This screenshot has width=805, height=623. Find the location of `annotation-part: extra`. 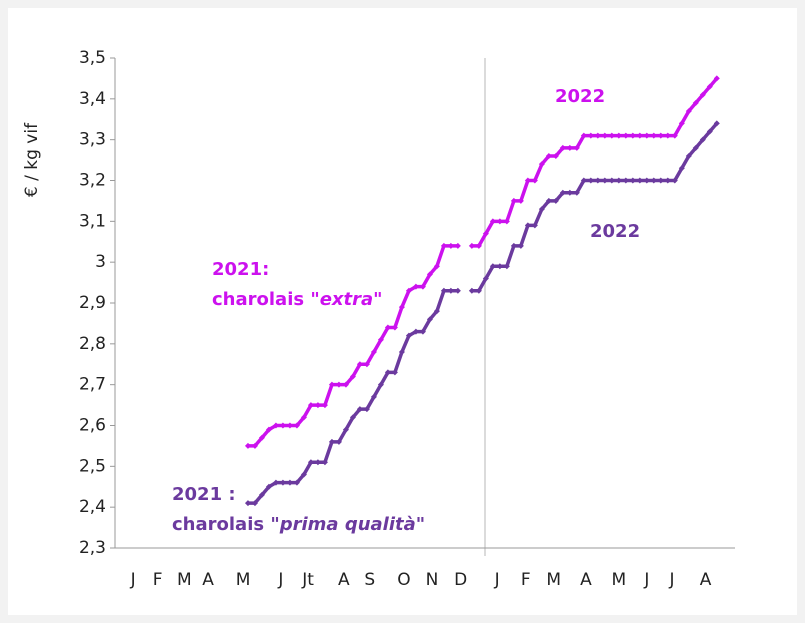

annotation-part: extra is located at coordinates (346, 299).